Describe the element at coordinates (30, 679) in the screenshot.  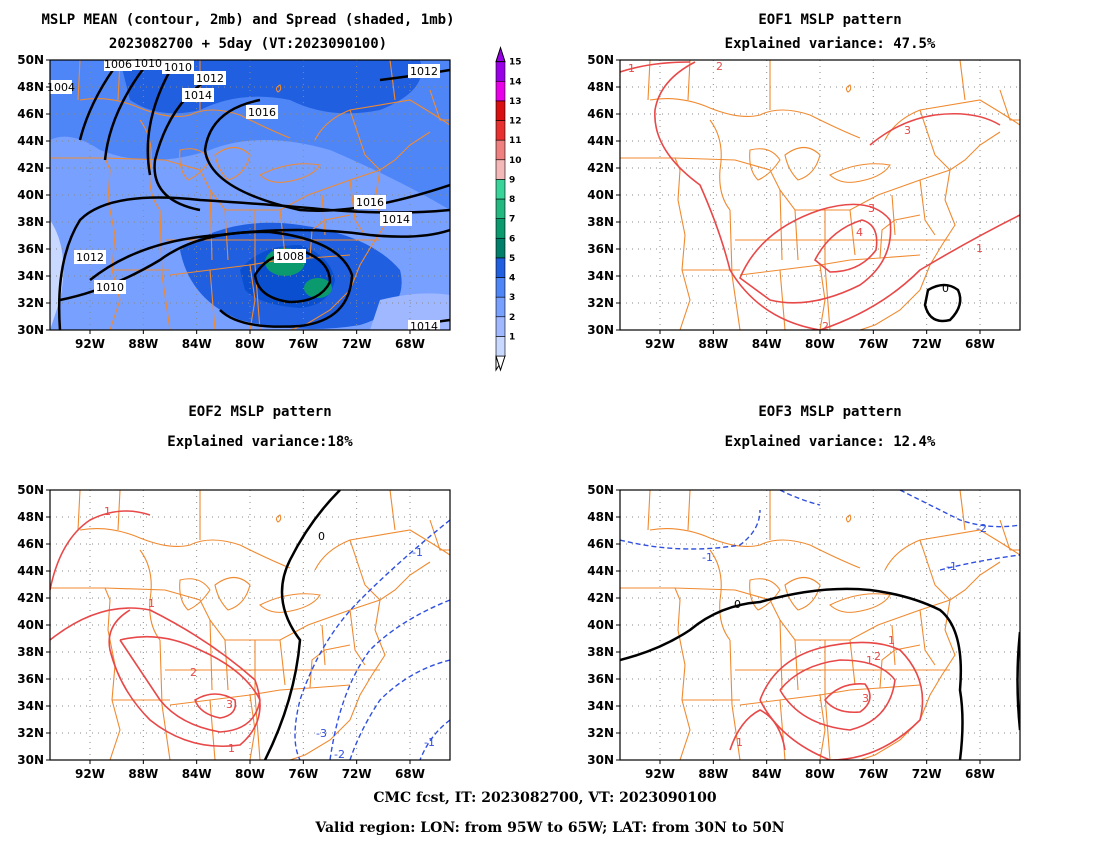
I see `lat-tick-label: 36N` at that location.